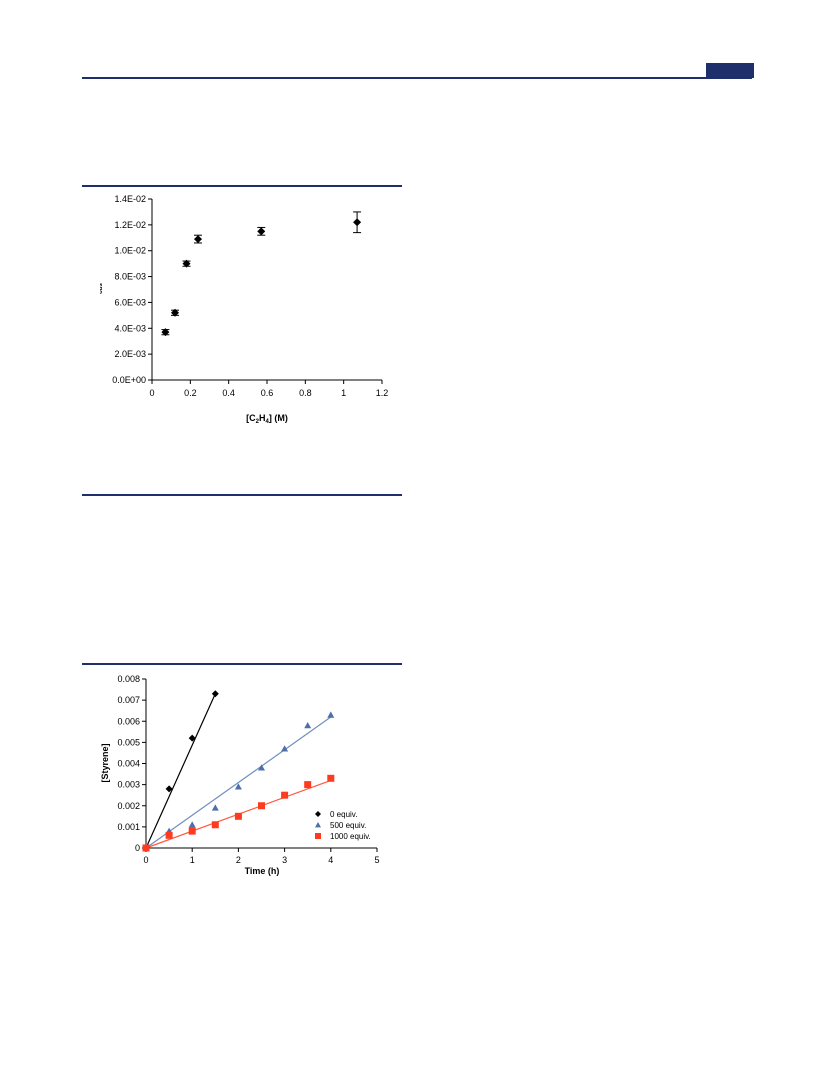  Describe the element at coordinates (130, 302) in the screenshot. I see `chart1-y-tick-label: 6.0E-03` at that location.